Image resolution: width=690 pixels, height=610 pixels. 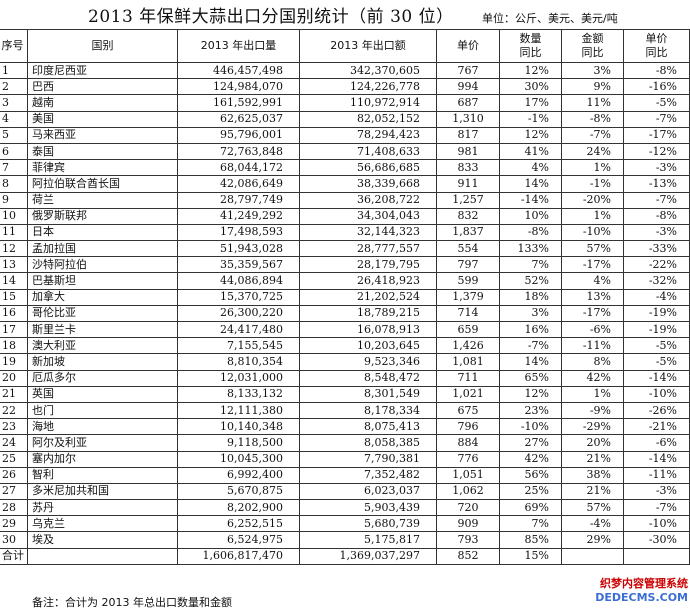 What do you see at coordinates (468, 556) in the screenshot?
I see `table-cell: 852` at bounding box center [468, 556].